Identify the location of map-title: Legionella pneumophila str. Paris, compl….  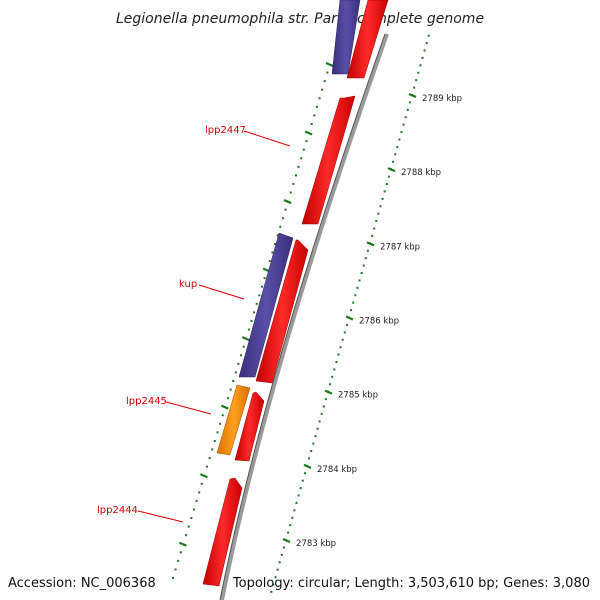
(300, 19).